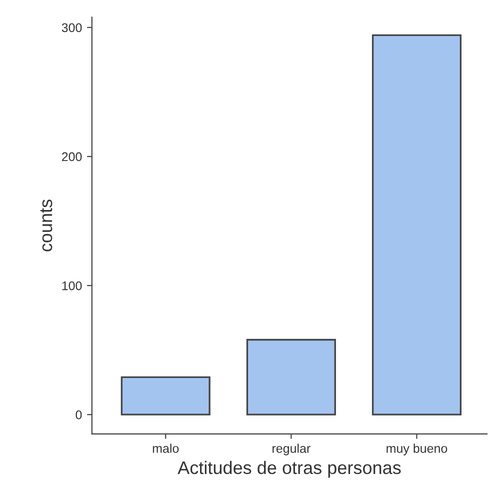 This screenshot has height=504, width=489. Describe the element at coordinates (291, 450) in the screenshot. I see `x-tick-label: regular` at that location.